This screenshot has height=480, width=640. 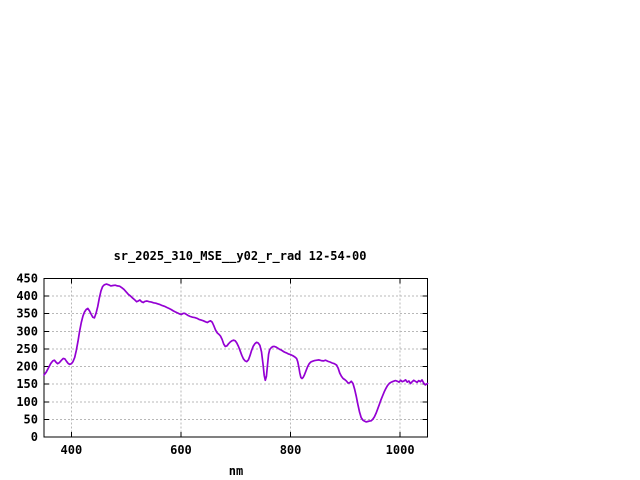 I want to click on y-tick-label: 100, so click(x=27, y=402).